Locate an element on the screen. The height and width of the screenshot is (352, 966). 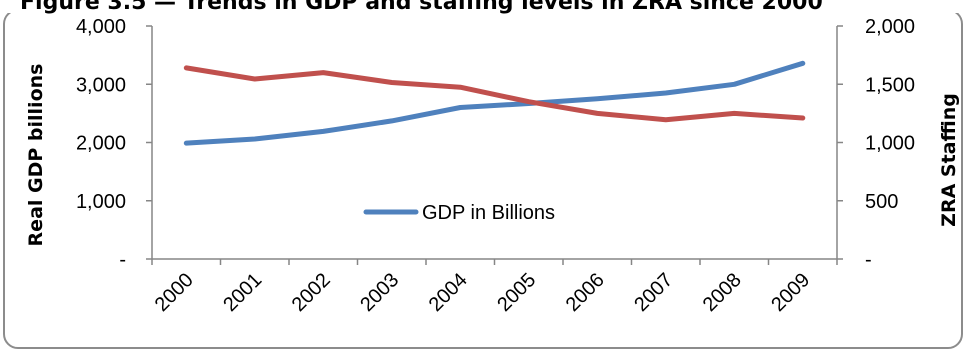
y2-tick-label: 500 is located at coordinates (881, 202).